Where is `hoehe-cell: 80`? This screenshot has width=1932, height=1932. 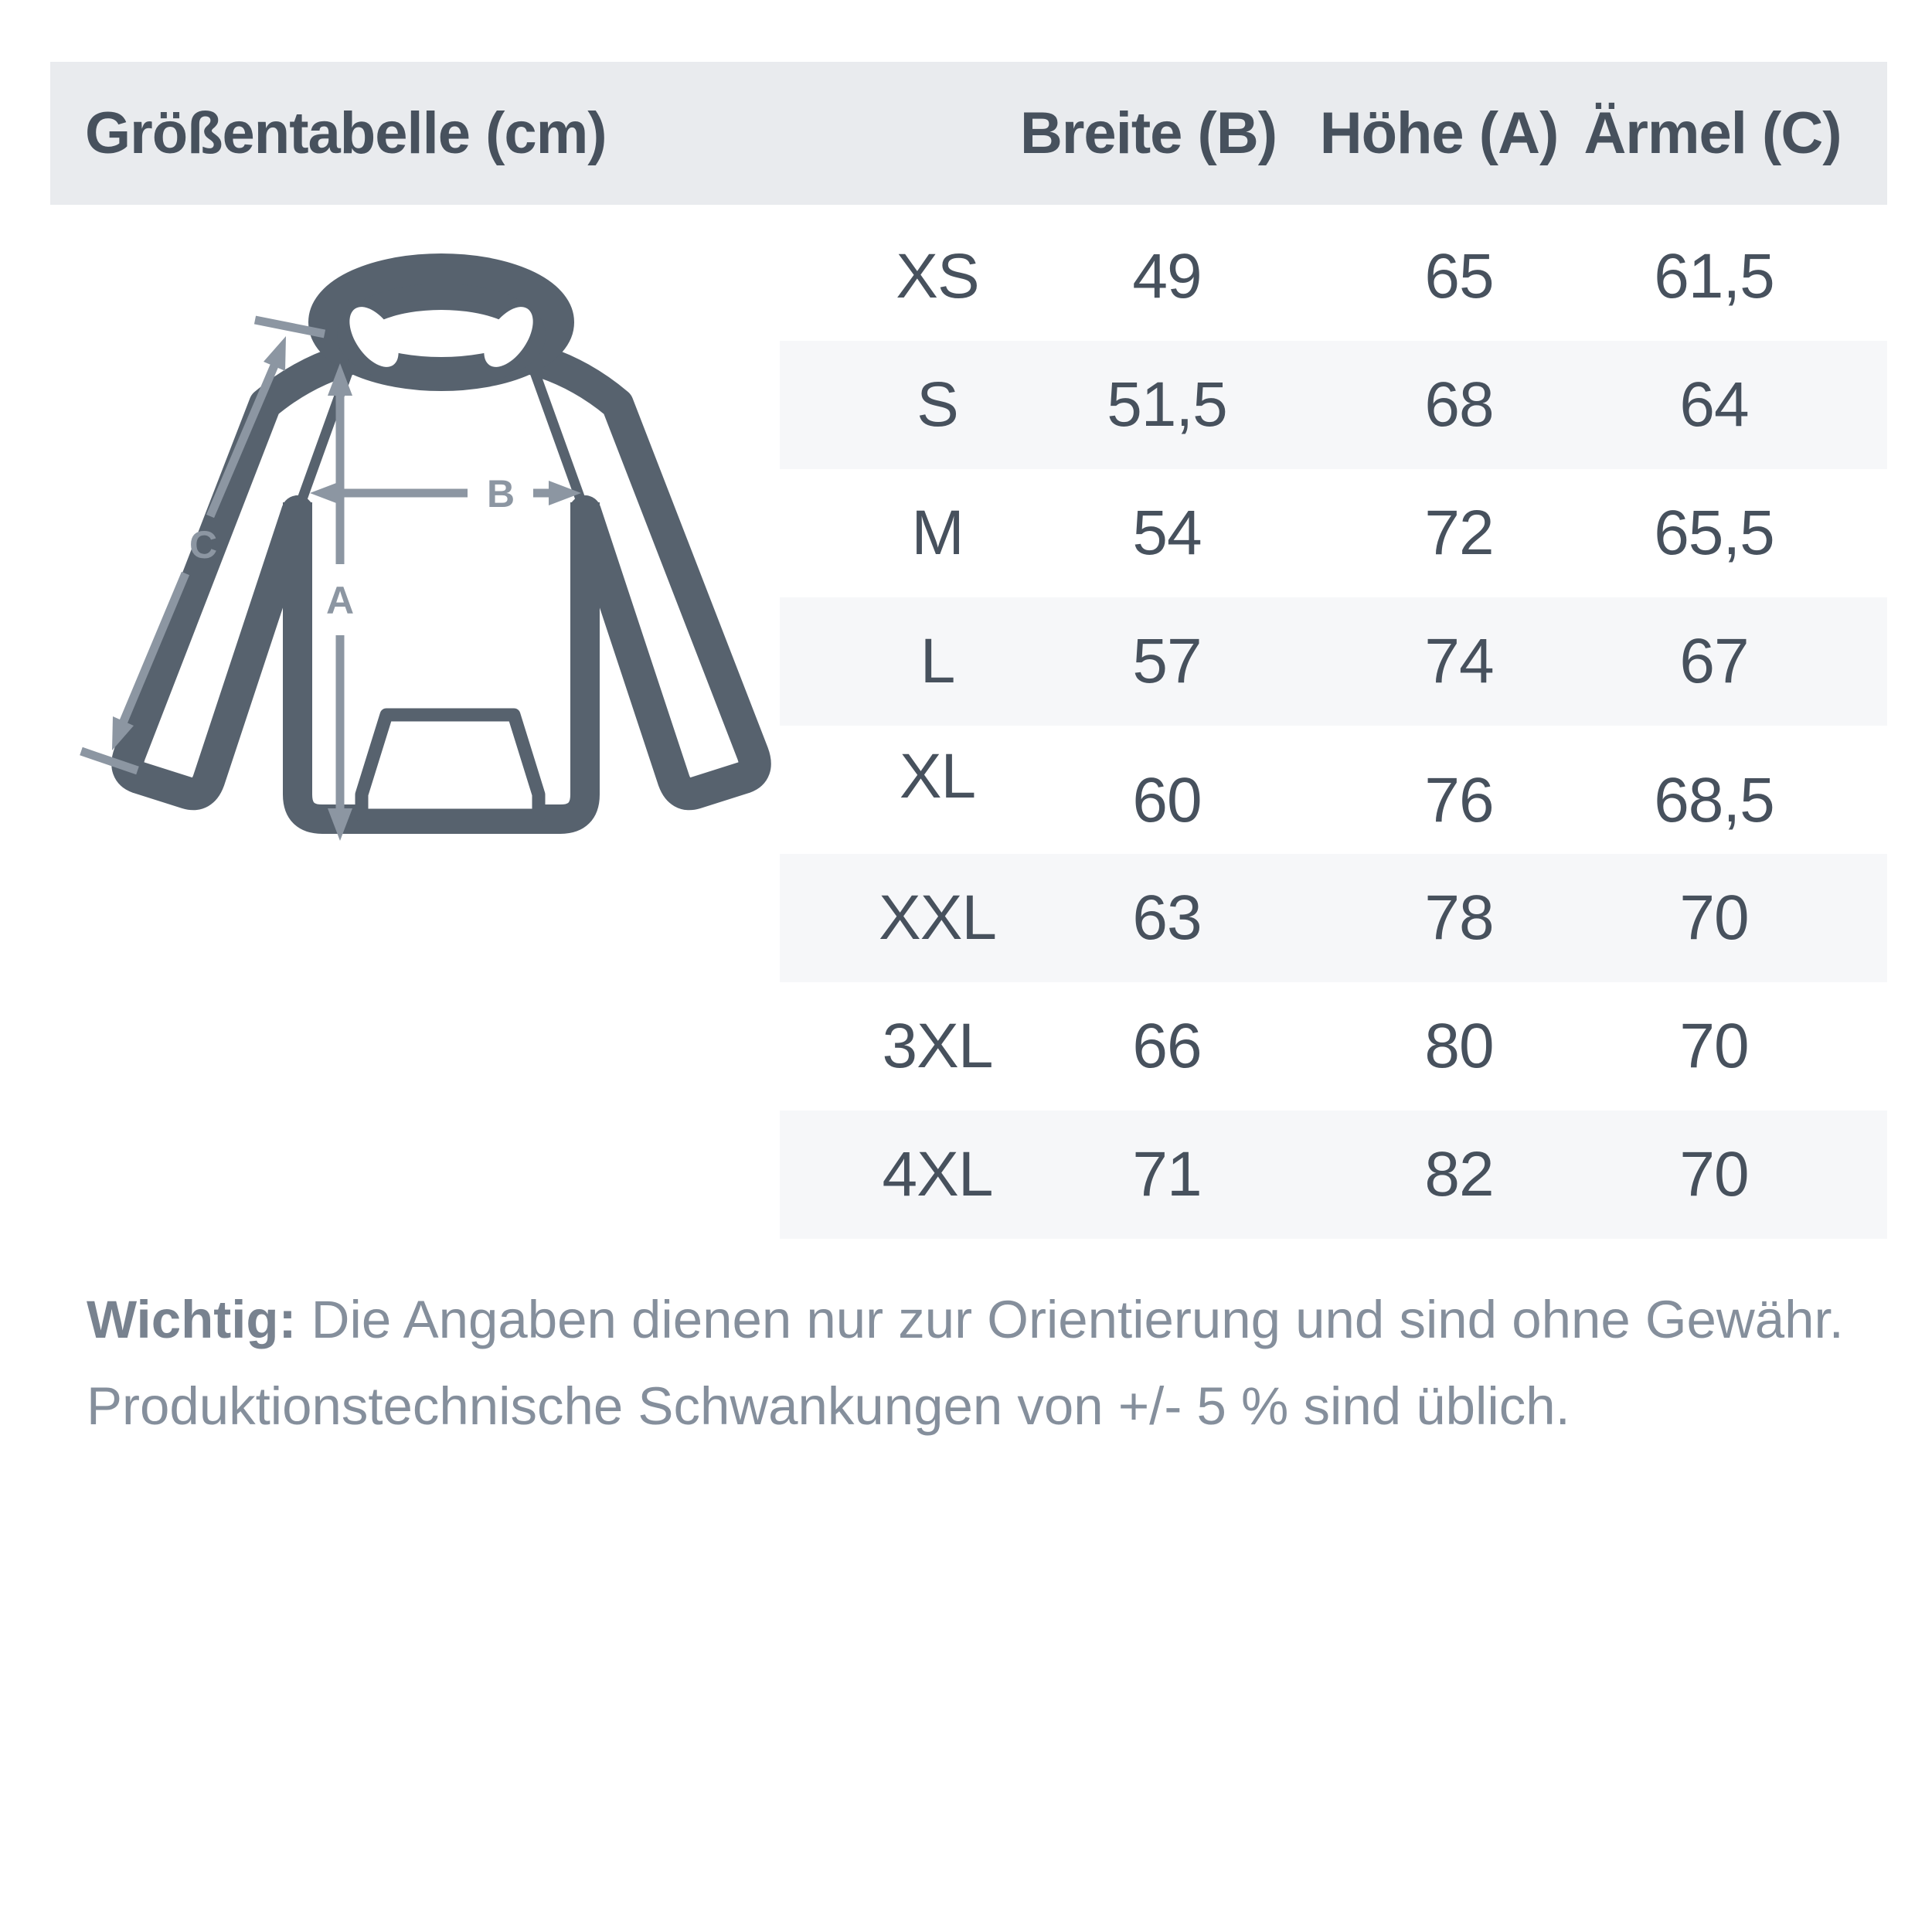
hoehe-cell: 80 is located at coordinates (1459, 1046).